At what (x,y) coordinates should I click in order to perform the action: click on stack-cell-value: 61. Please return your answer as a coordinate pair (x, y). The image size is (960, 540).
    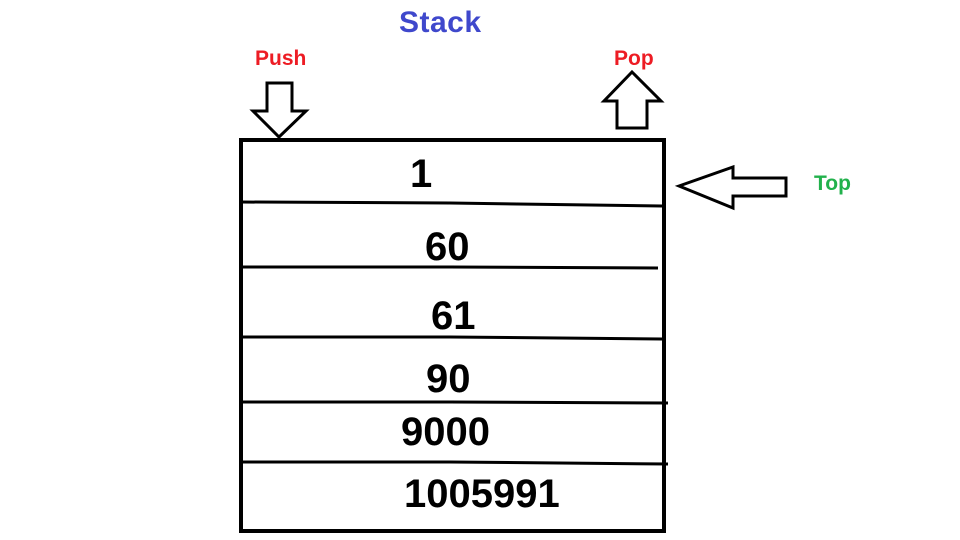
    Looking at the image, I should click on (453, 316).